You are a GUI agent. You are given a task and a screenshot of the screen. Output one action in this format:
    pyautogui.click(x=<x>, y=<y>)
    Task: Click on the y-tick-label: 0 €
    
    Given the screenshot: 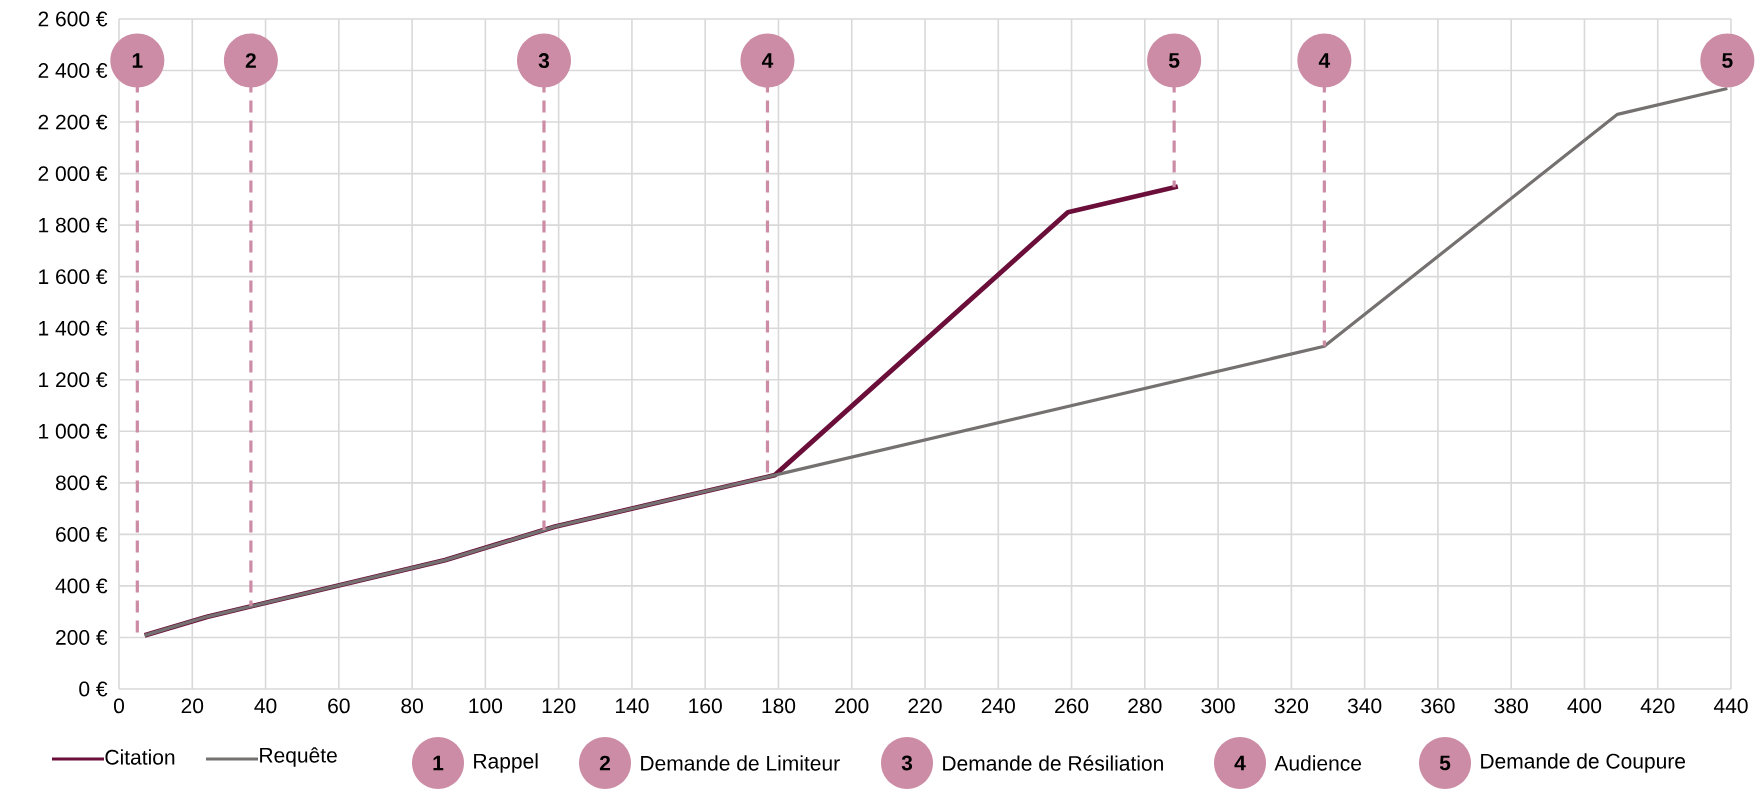 What is the action you would take?
    pyautogui.click(x=93, y=689)
    